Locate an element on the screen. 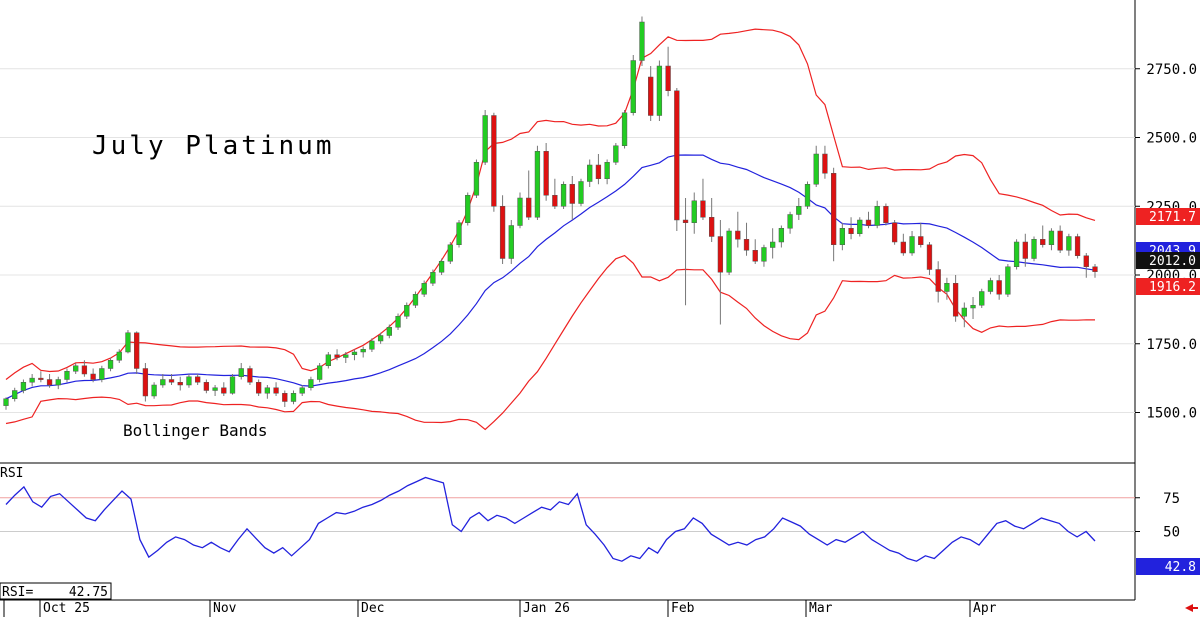 This screenshot has height=621, width=1200. chart-title: July Platinum is located at coordinates (213, 146).